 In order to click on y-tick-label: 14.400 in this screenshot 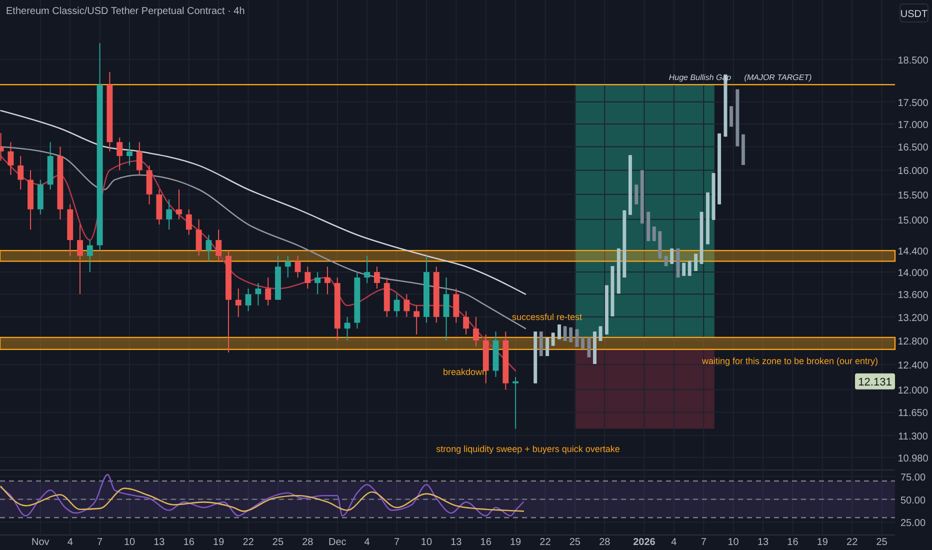, I will do `click(913, 252)`.